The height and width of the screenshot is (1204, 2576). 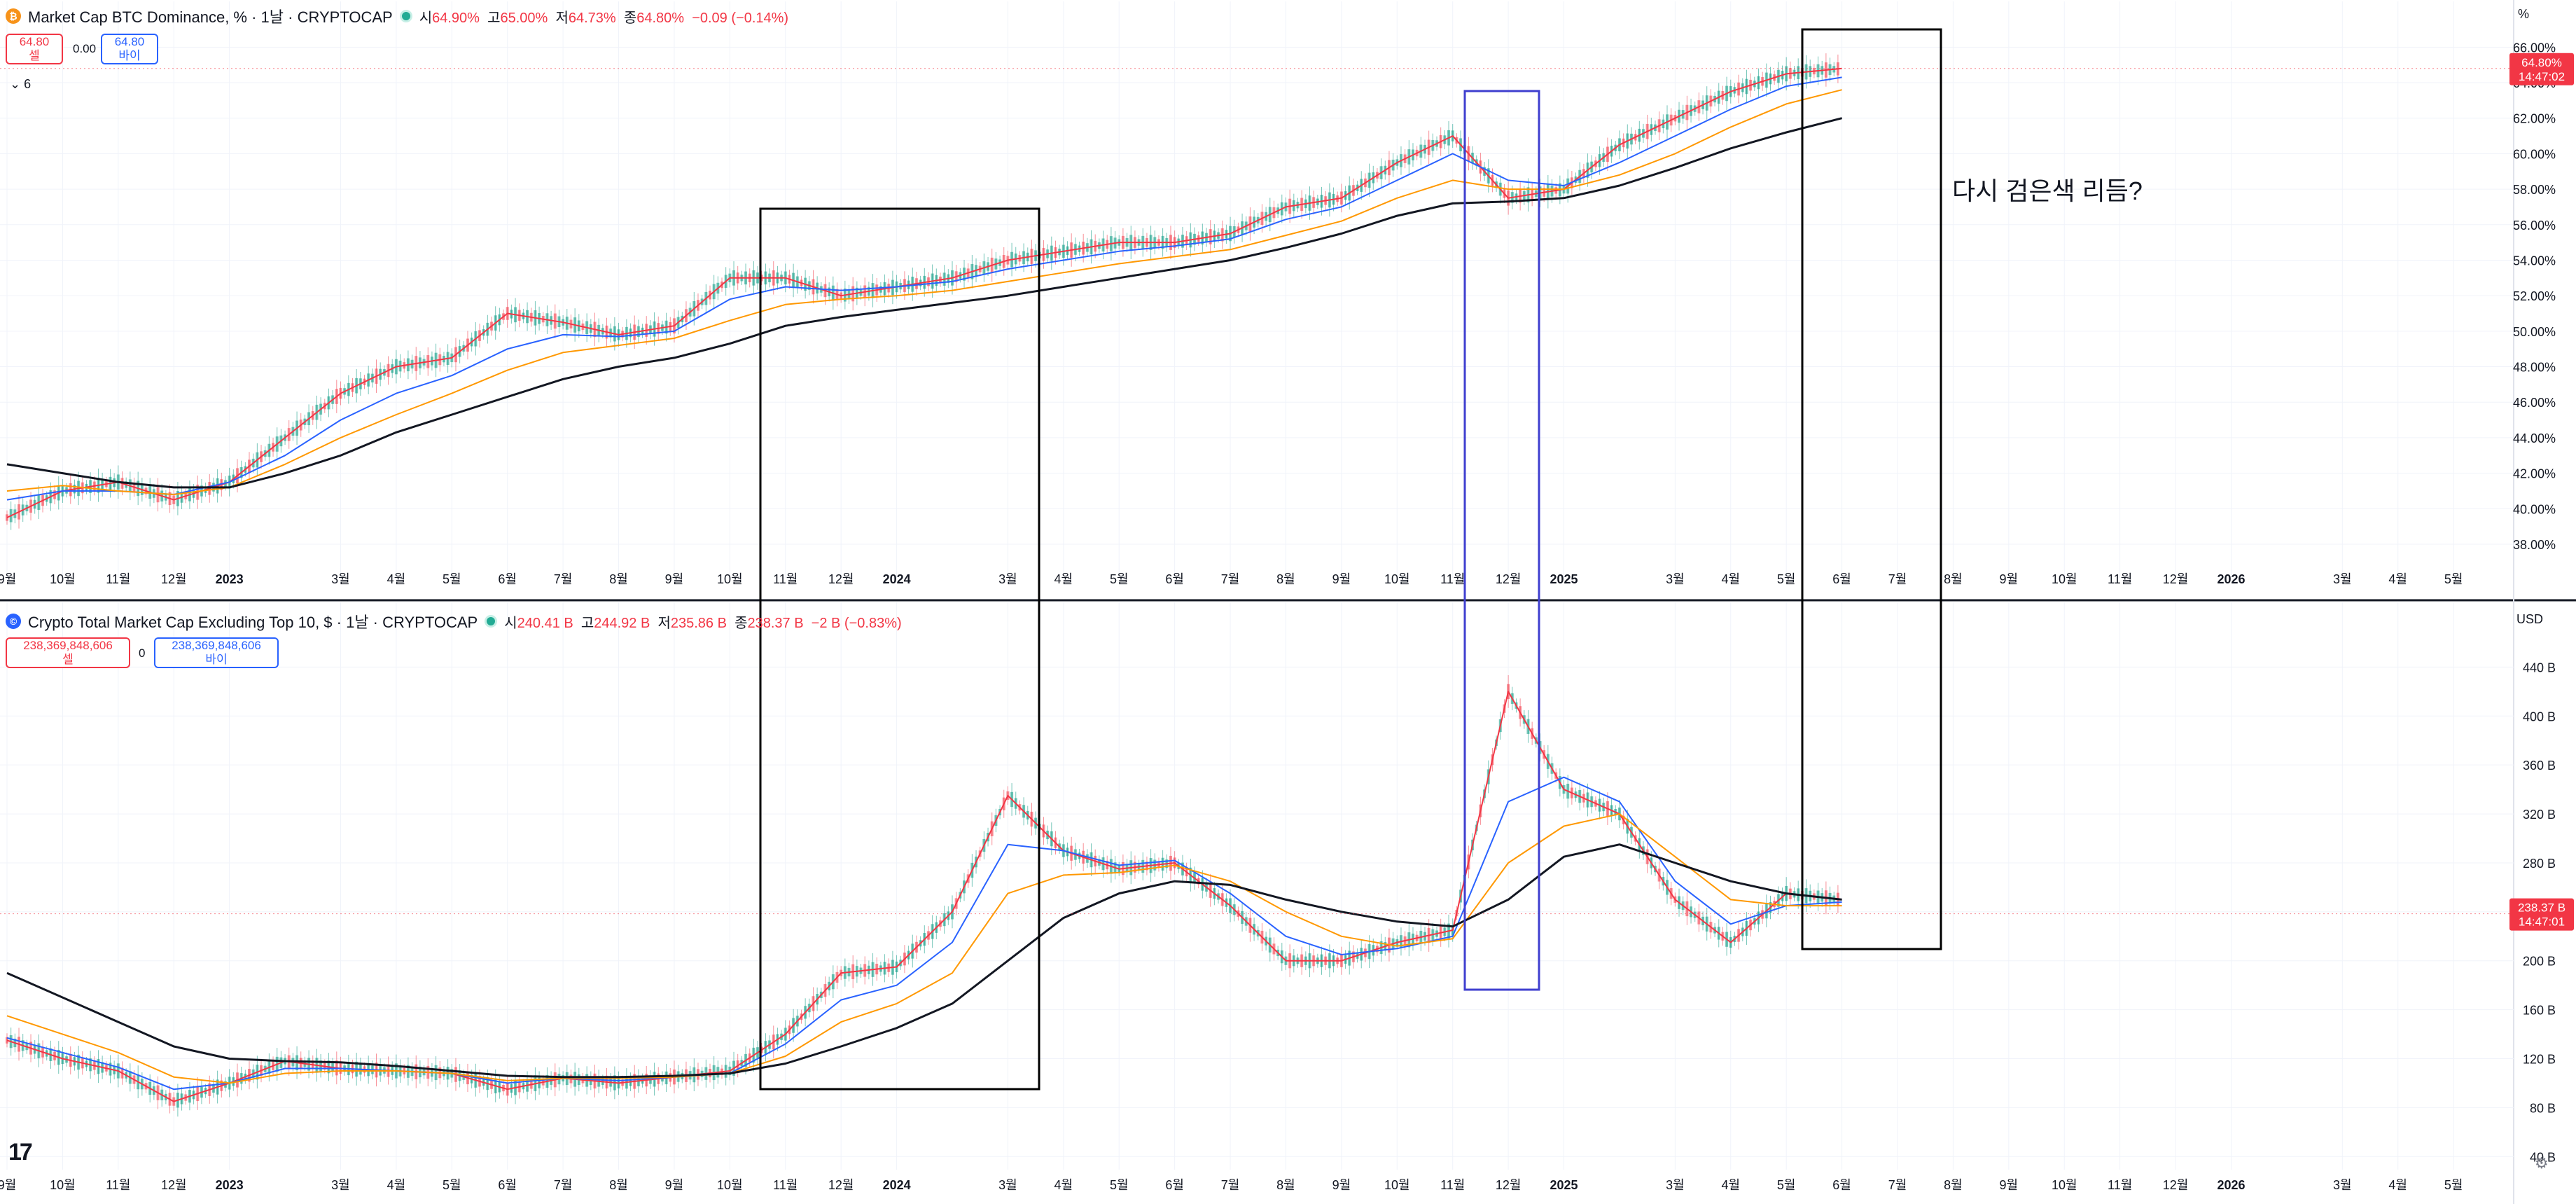 What do you see at coordinates (2524, 14) in the screenshot?
I see `top-unit-label: %` at bounding box center [2524, 14].